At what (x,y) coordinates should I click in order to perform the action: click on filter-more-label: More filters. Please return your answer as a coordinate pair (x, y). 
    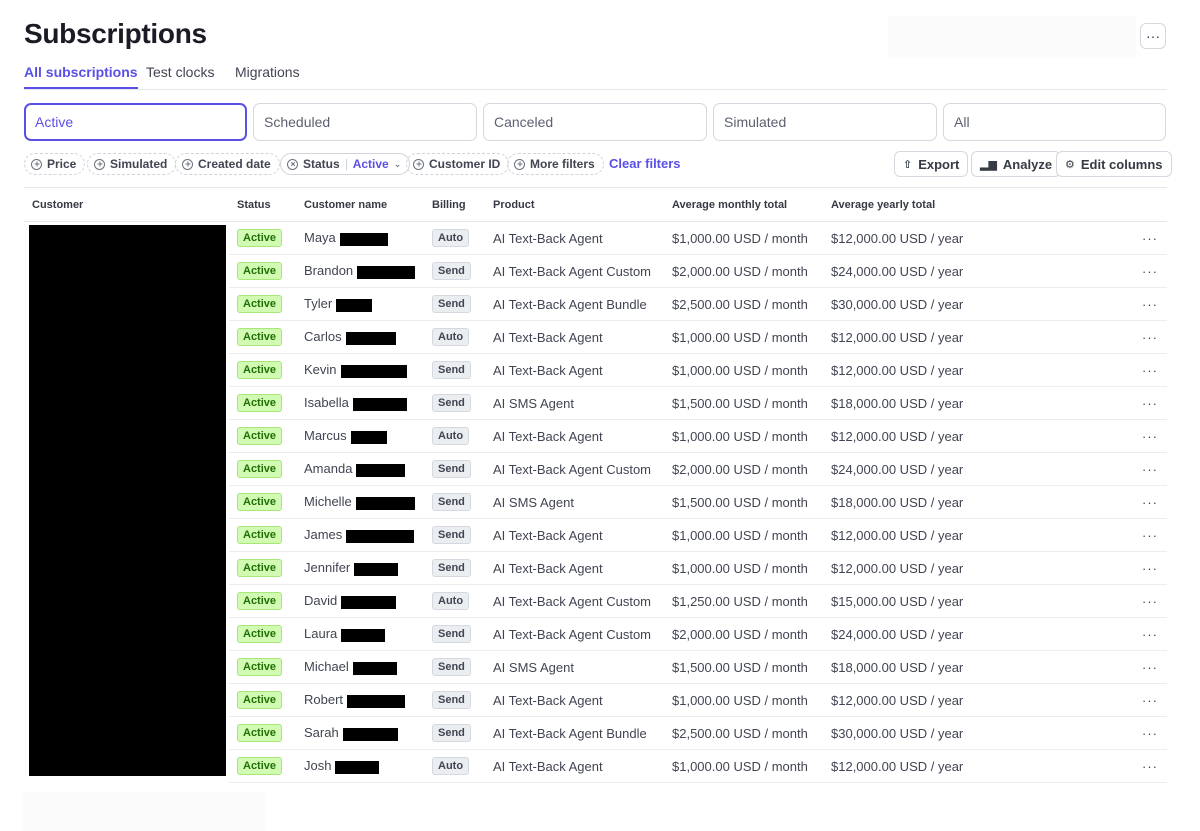
    Looking at the image, I should click on (562, 164).